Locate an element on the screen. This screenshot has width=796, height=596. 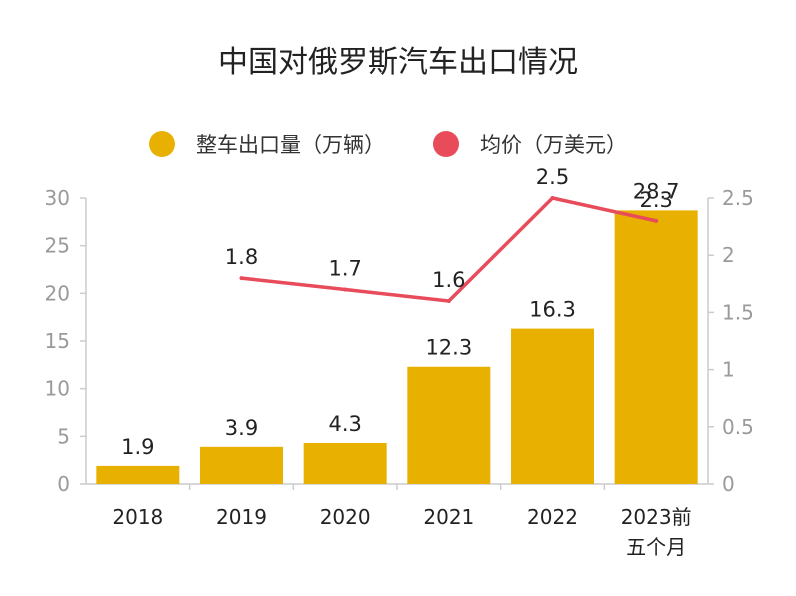
right-tick-label: 2 is located at coordinates (728, 255).